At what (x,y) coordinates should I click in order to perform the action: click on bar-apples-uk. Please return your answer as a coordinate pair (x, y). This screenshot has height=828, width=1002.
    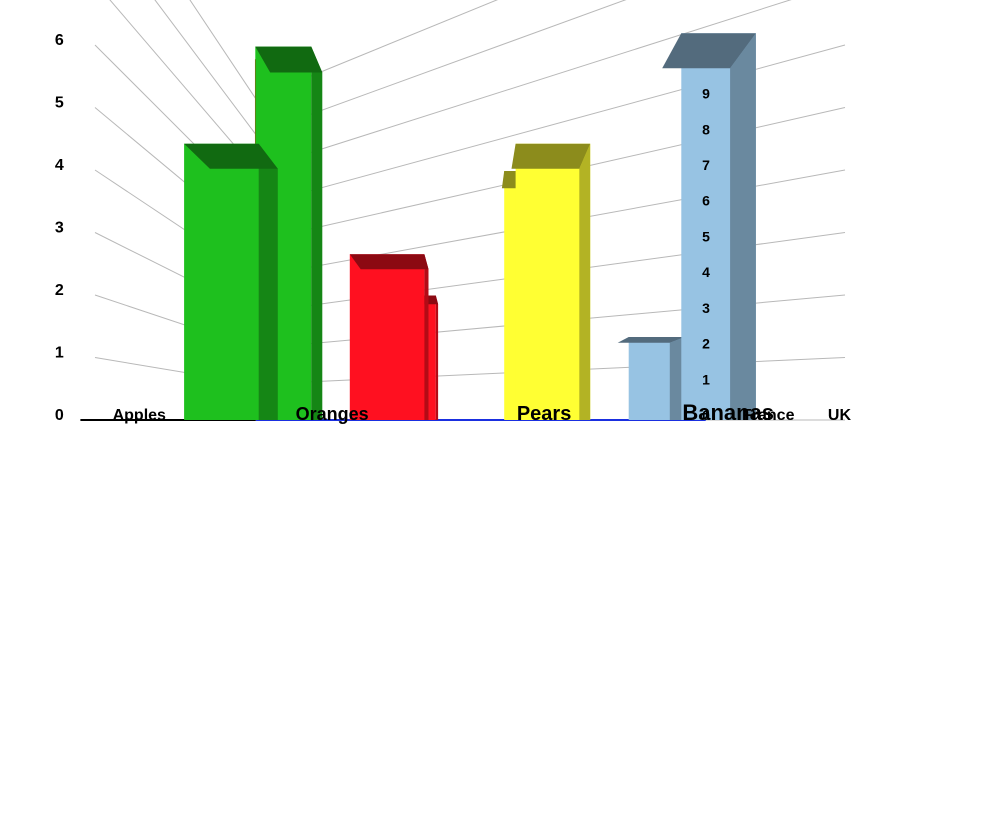
    Looking at the image, I should click on (231, 282).